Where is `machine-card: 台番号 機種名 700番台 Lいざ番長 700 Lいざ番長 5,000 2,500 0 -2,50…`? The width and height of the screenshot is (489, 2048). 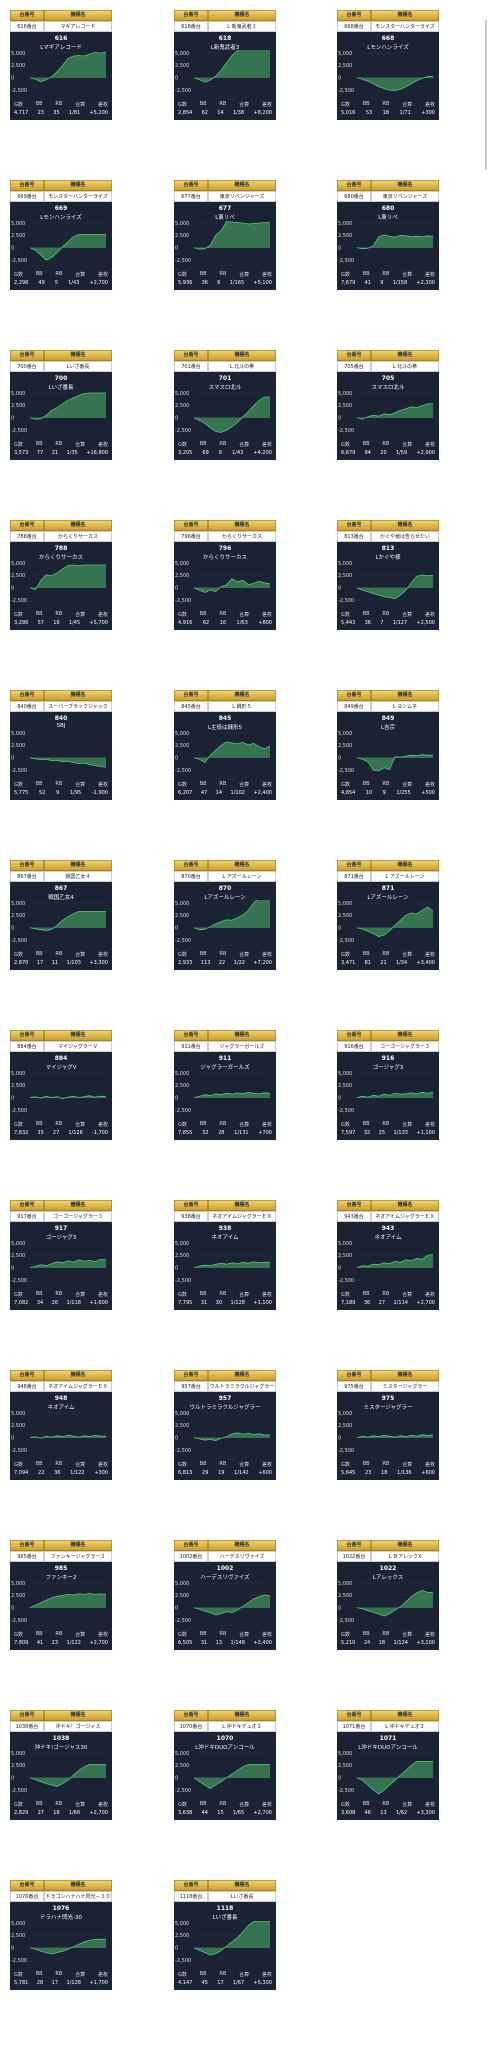
machine-card: 台番号 機種名 700番台 Lいざ番長 700 Lいざ番長 5,000 2,500 0 -2,50… is located at coordinates (61, 407).